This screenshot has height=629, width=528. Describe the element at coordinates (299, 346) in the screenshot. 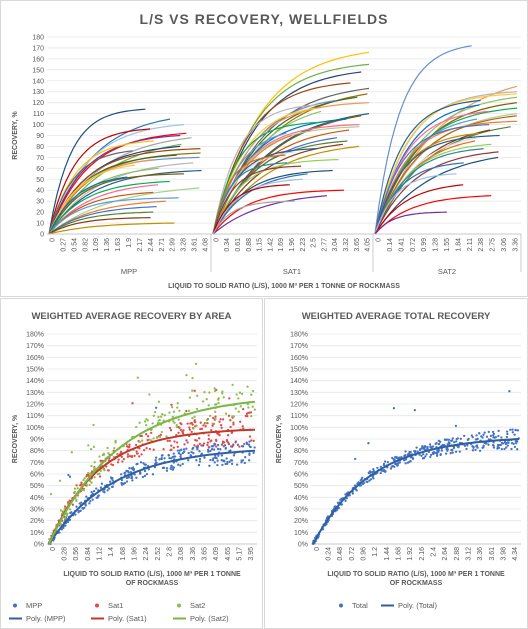

I see `y-tick-label: 170%` at that location.